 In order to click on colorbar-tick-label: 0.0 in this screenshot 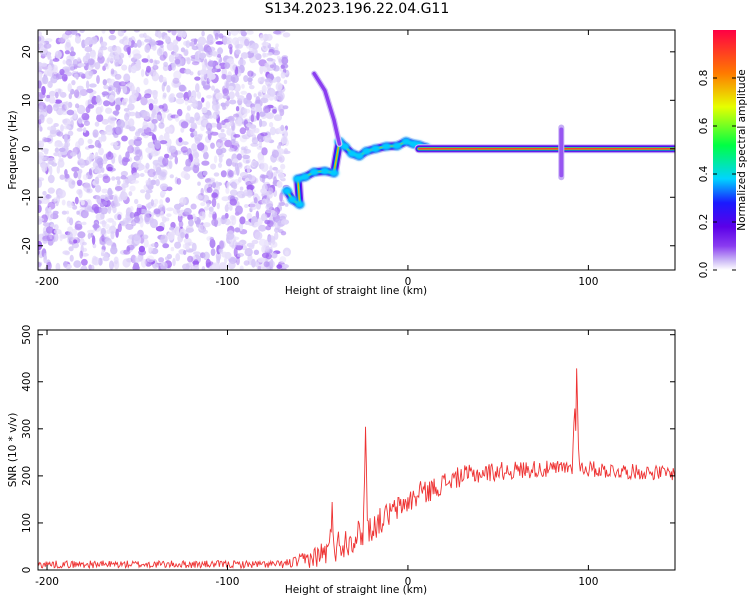, I will do `click(704, 270)`.